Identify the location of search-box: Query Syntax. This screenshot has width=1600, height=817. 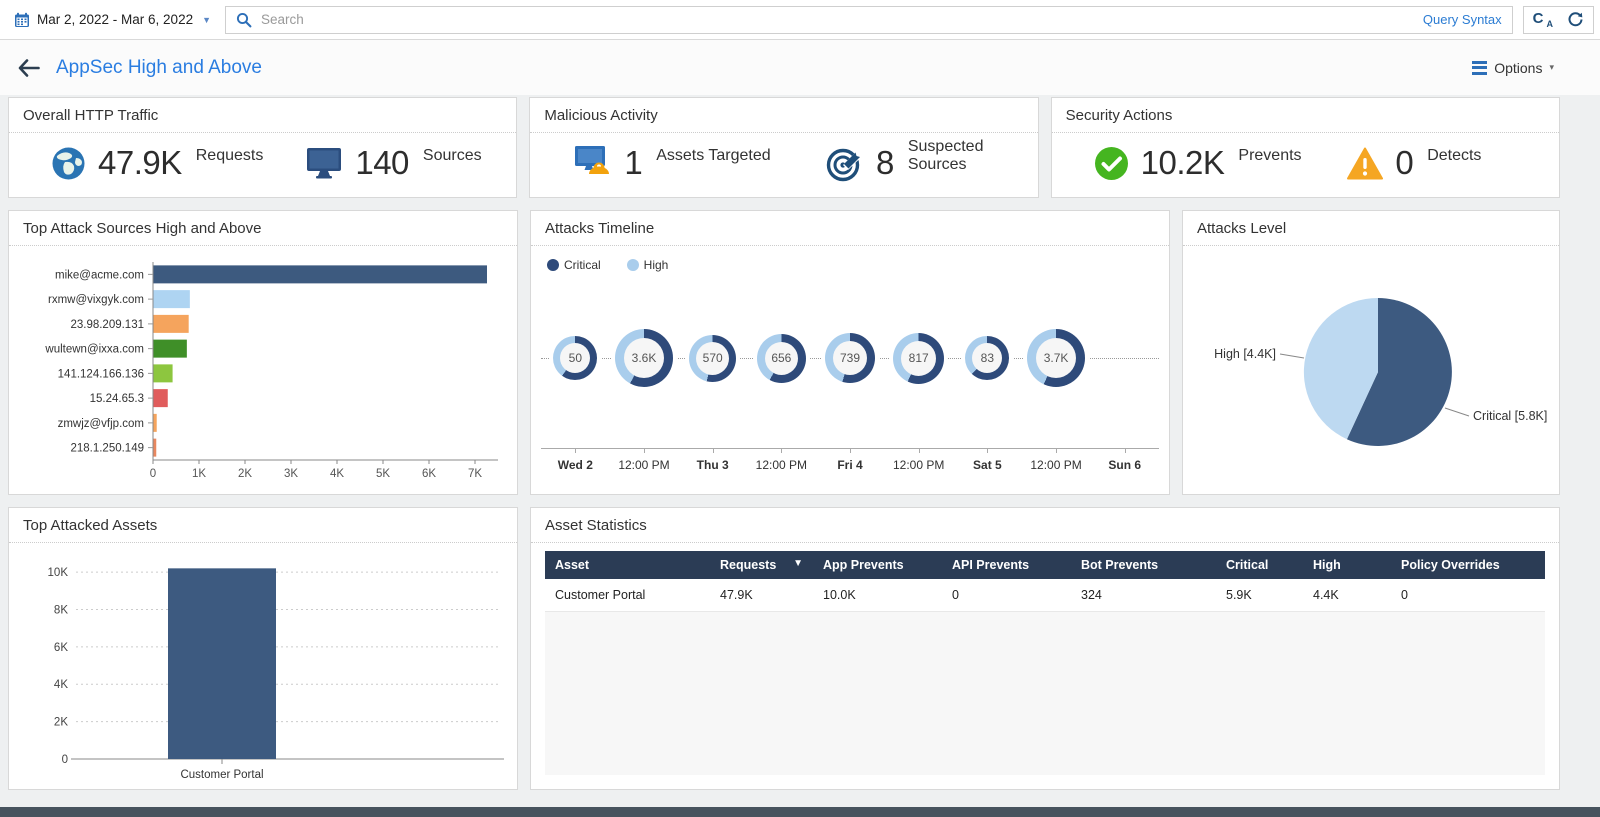
(869, 19).